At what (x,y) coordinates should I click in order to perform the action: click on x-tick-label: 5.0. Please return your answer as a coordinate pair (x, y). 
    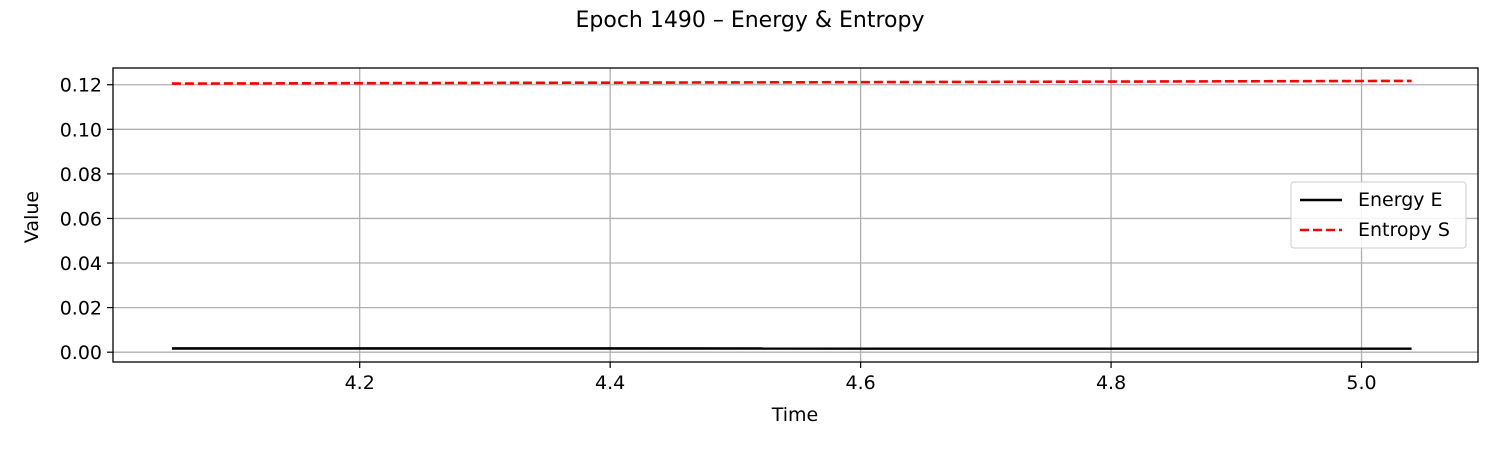
    Looking at the image, I should click on (1361, 383).